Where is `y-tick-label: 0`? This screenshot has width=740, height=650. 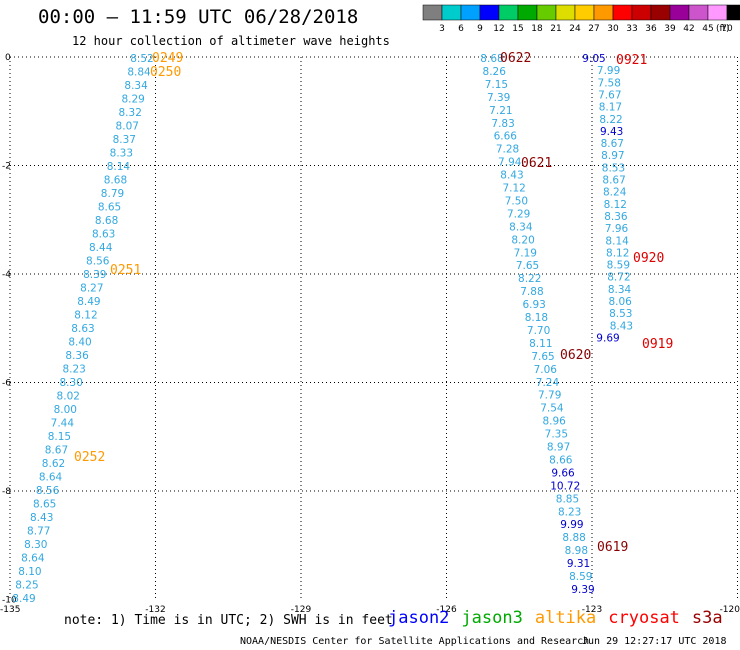
y-tick-label: 0 is located at coordinates (8, 58).